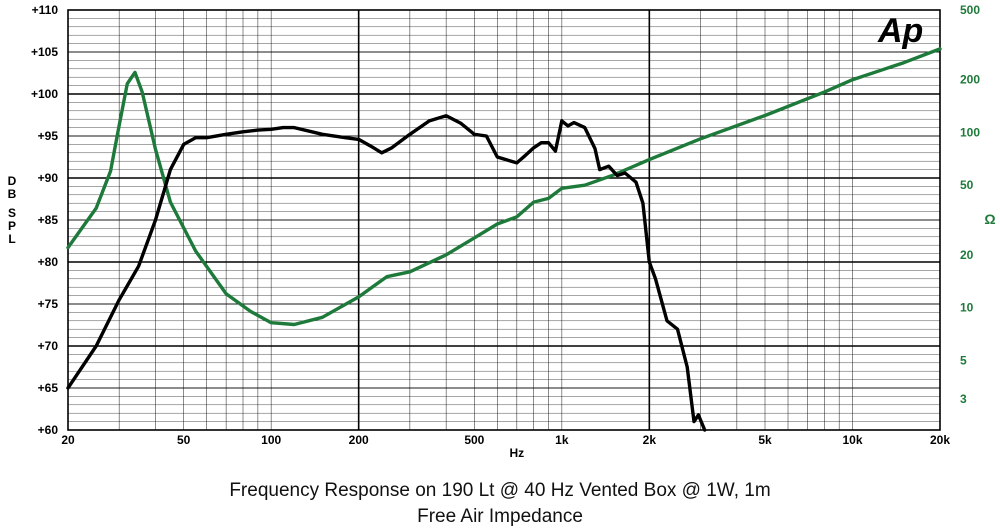 This screenshot has width=1000, height=532. What do you see at coordinates (474, 440) in the screenshot?
I see `frequency-tick-label: 500` at bounding box center [474, 440].